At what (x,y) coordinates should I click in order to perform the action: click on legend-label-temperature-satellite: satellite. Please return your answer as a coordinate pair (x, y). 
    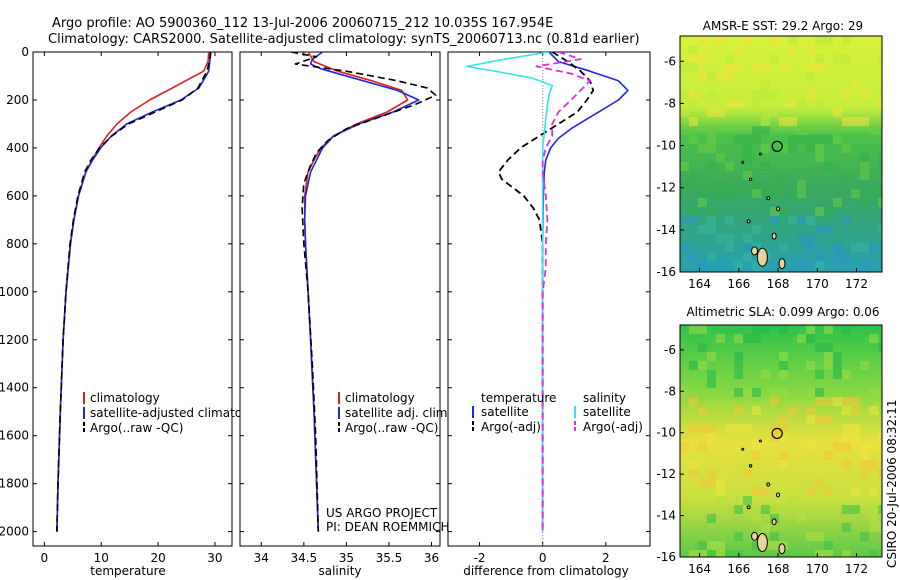
    Looking at the image, I should click on (505, 412).